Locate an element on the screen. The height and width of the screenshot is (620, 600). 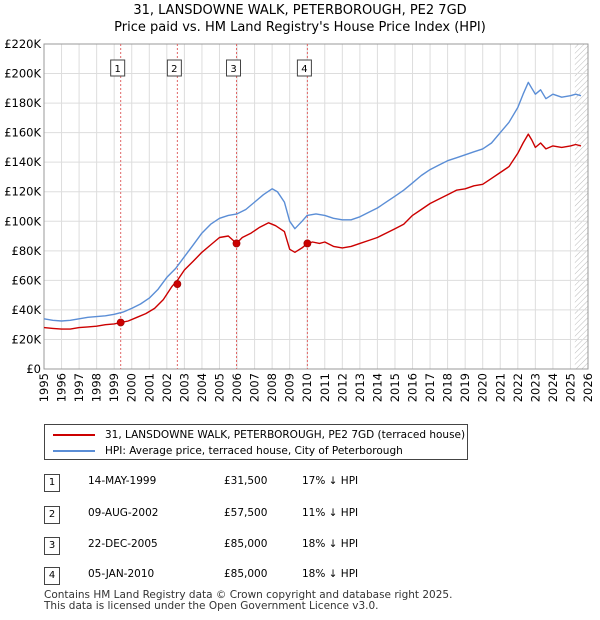
x-tick-label: 1998 is located at coordinates (97, 387).